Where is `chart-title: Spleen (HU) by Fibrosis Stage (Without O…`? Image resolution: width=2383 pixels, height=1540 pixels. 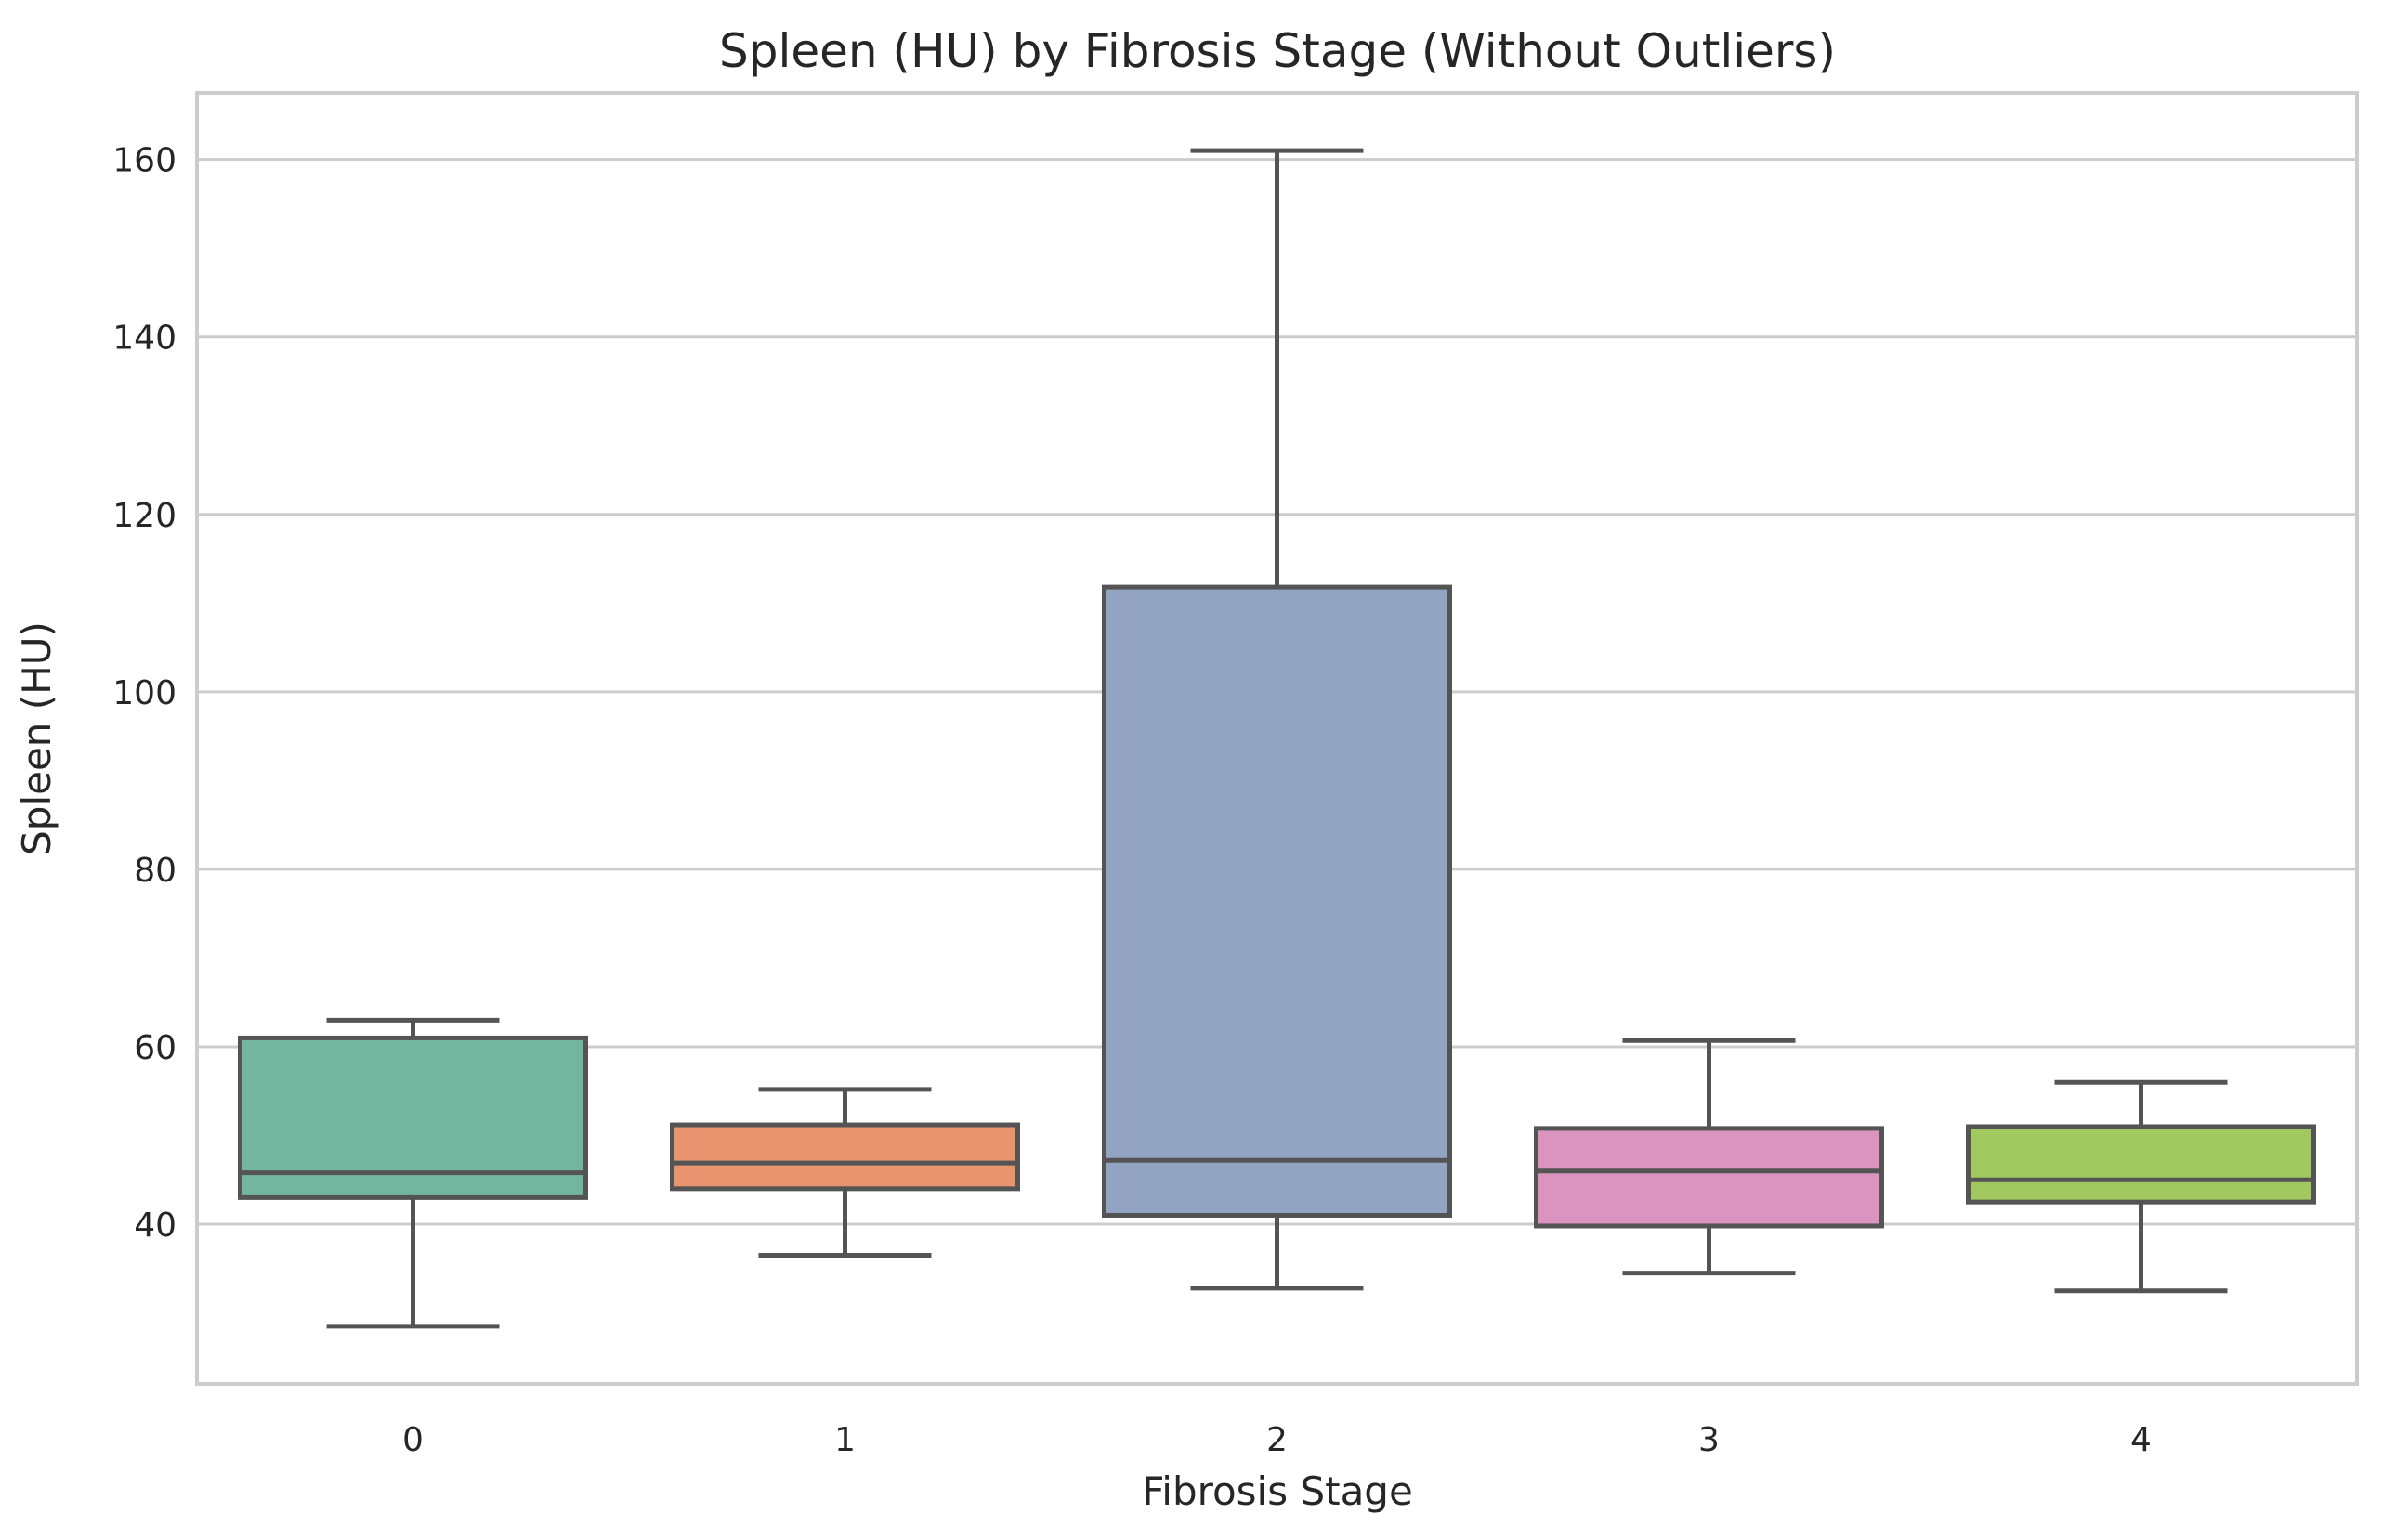
chart-title: Spleen (HU) by Fibrosis Stage (Without O… is located at coordinates (1277, 51).